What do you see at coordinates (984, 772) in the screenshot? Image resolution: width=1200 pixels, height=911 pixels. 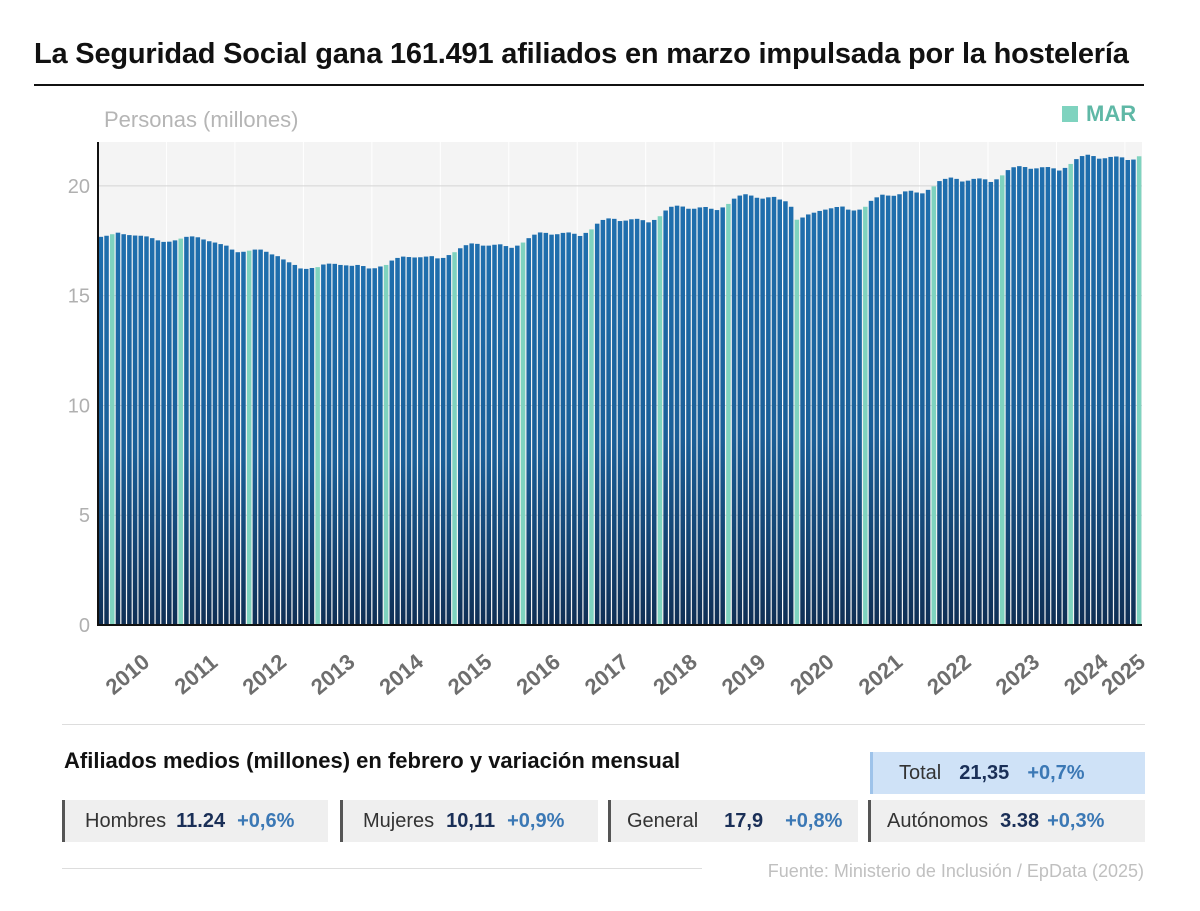 I see `stat-total-value: 21,35` at bounding box center [984, 772].